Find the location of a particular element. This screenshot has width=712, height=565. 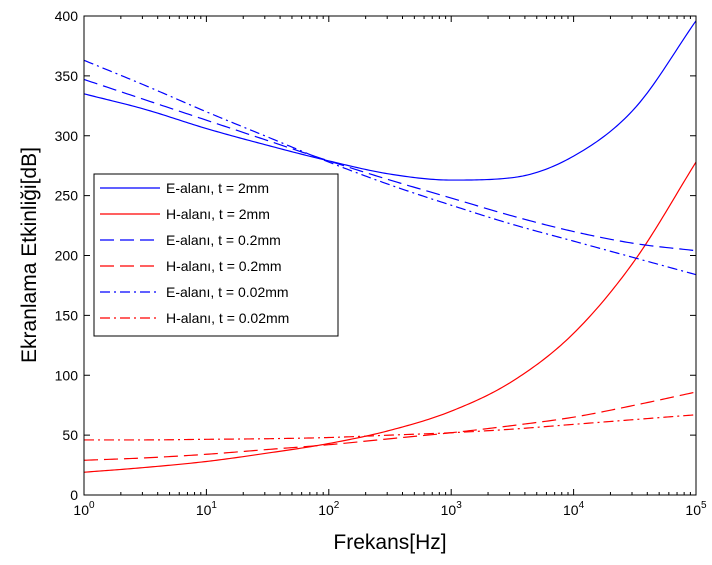

legend-label-4: H-alanı, t = 0.2mm is located at coordinates (224, 266).